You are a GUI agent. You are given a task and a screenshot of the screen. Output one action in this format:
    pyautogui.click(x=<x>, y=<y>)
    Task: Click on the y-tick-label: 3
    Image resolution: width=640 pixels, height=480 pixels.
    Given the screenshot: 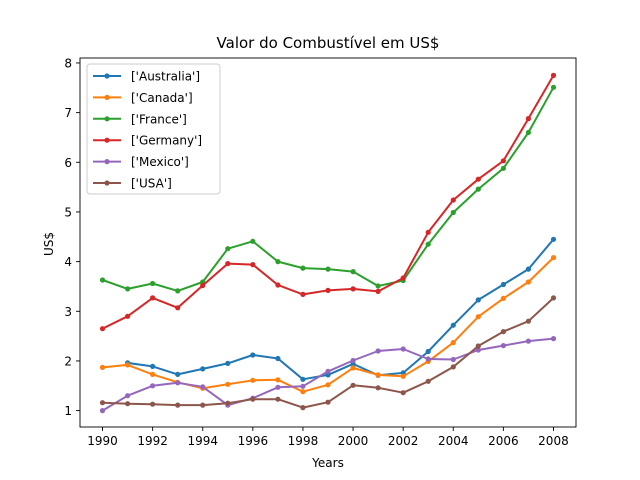 What is the action you would take?
    pyautogui.click(x=68, y=312)
    